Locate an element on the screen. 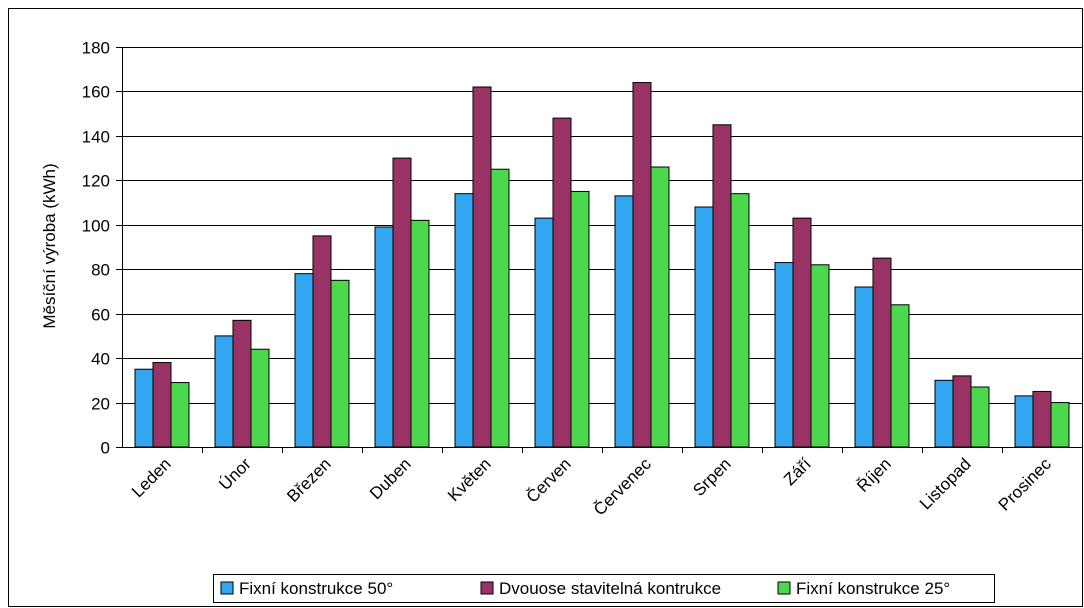  y-tick-label: 140 is located at coordinates (96, 137).